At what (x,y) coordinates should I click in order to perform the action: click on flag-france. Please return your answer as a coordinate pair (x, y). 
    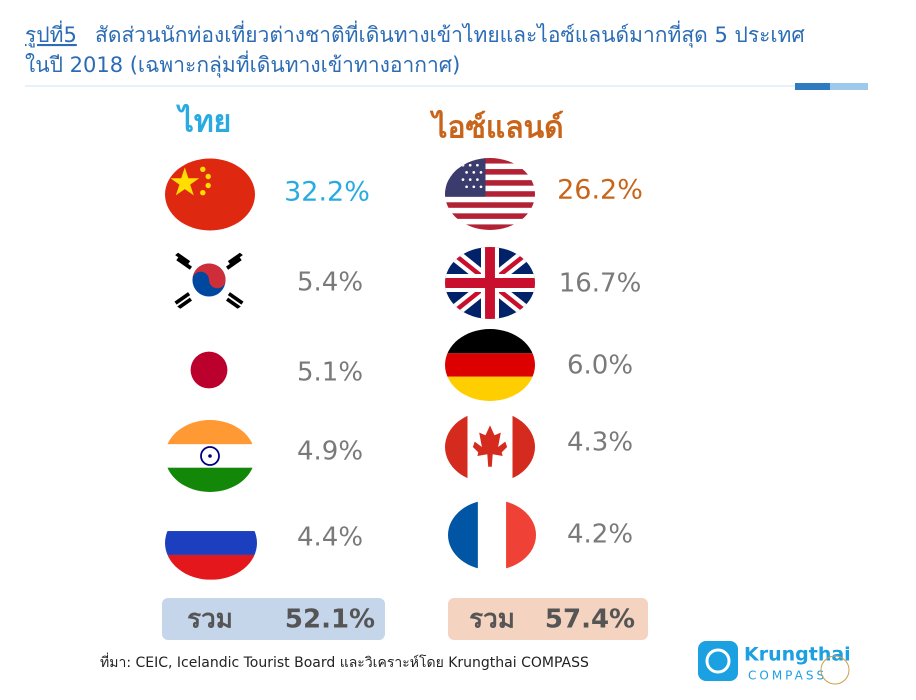
    Looking at the image, I should click on (492, 535).